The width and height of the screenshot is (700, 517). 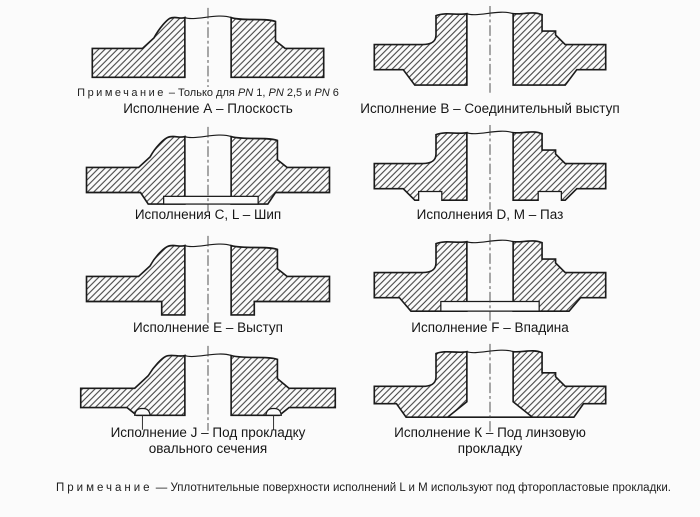 What do you see at coordinates (490, 214) in the screenshot?
I see `figure-dm-caption: Исполнения D, M – Паз` at bounding box center [490, 214].